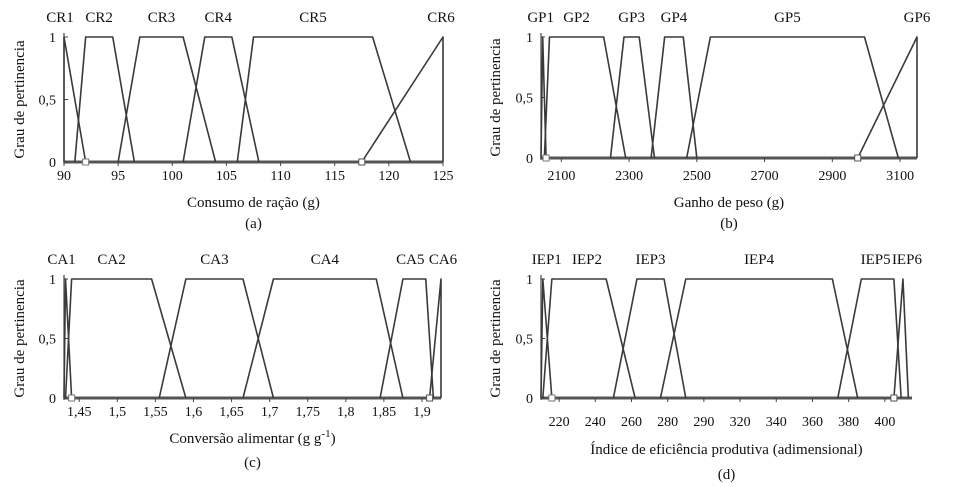 The width and height of the screenshot is (954, 487). What do you see at coordinates (443, 176) in the screenshot?
I see `x-tick-label: 125` at bounding box center [443, 176].